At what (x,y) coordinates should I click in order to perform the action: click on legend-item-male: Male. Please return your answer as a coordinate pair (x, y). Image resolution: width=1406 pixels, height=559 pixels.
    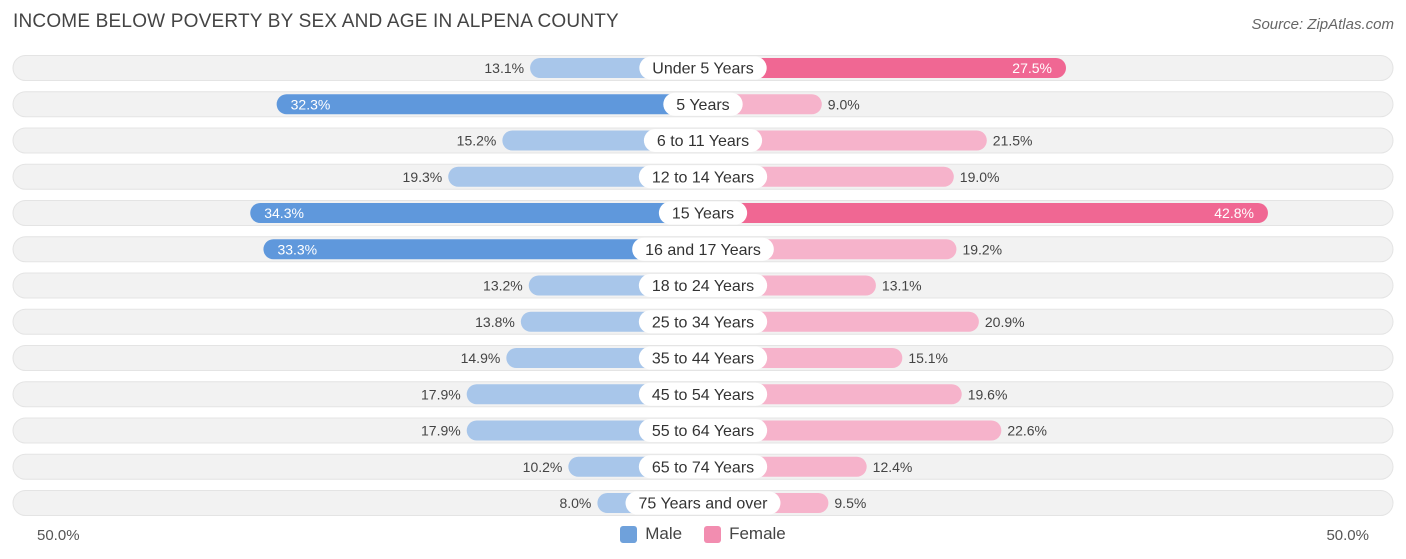
    Looking at the image, I should click on (651, 534).